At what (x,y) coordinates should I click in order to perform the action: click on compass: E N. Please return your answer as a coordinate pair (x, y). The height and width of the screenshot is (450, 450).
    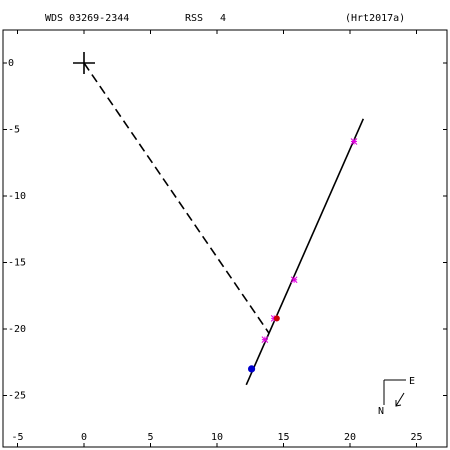
    Looking at the image, I should click on (396, 396).